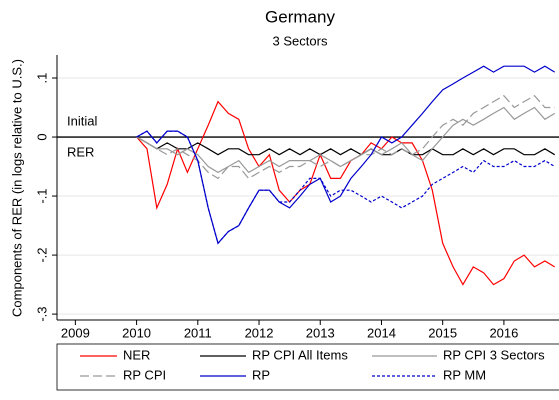 This screenshot has width=559, height=400. Describe the element at coordinates (307, 367) in the screenshot. I see `legend-box` at that location.